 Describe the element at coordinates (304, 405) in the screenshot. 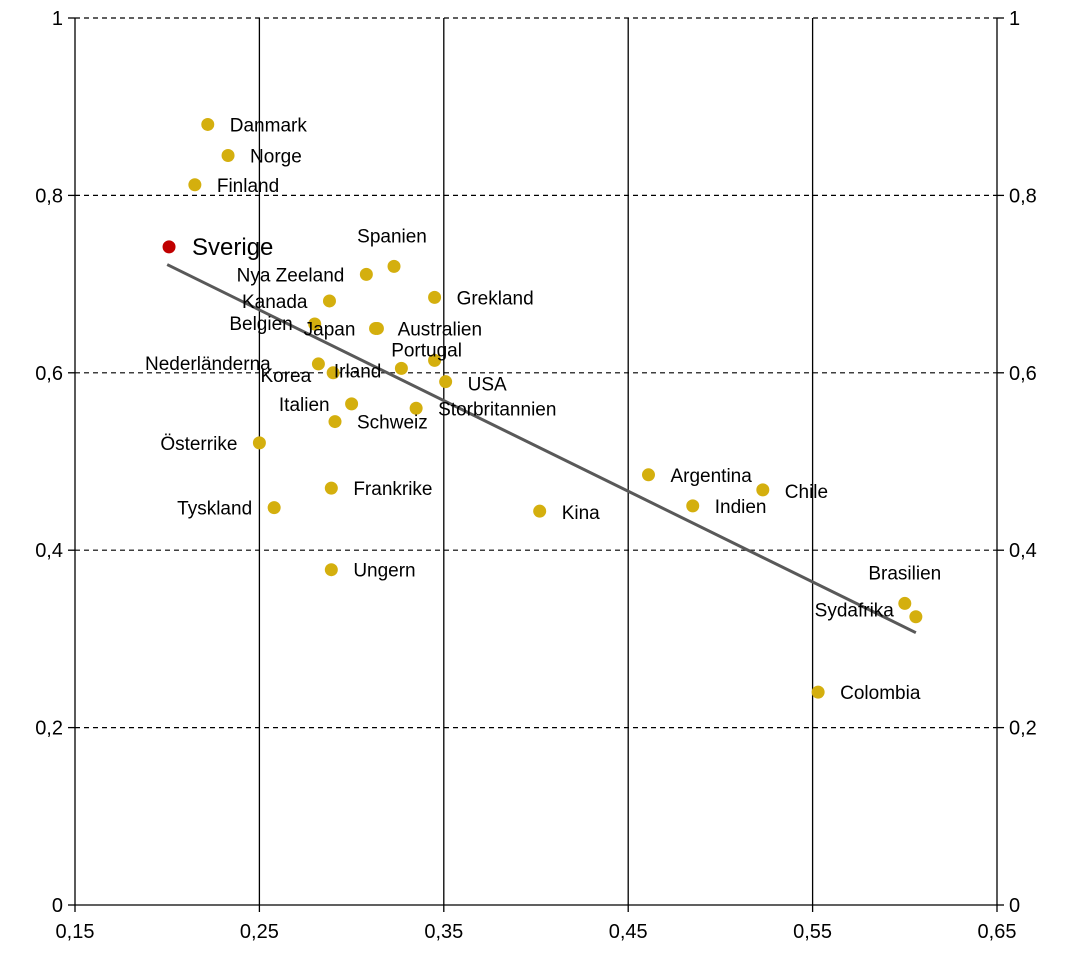

I see `data-label-italien: Italien` at that location.